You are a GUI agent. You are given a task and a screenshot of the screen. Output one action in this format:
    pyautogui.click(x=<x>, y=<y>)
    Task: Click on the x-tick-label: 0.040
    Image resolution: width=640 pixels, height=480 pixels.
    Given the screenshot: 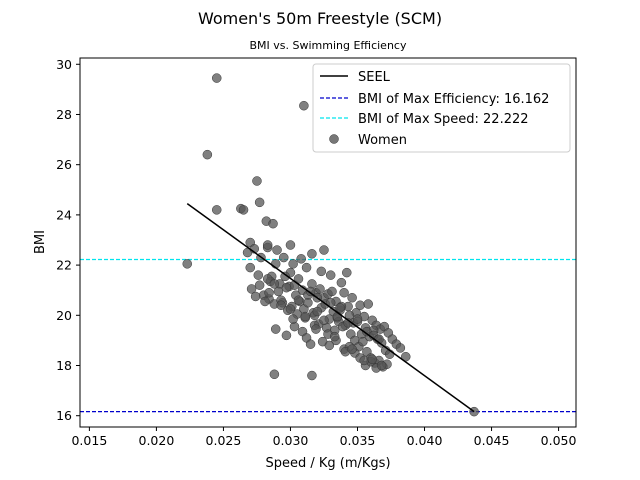 What is the action you would take?
    pyautogui.click(x=425, y=440)
    